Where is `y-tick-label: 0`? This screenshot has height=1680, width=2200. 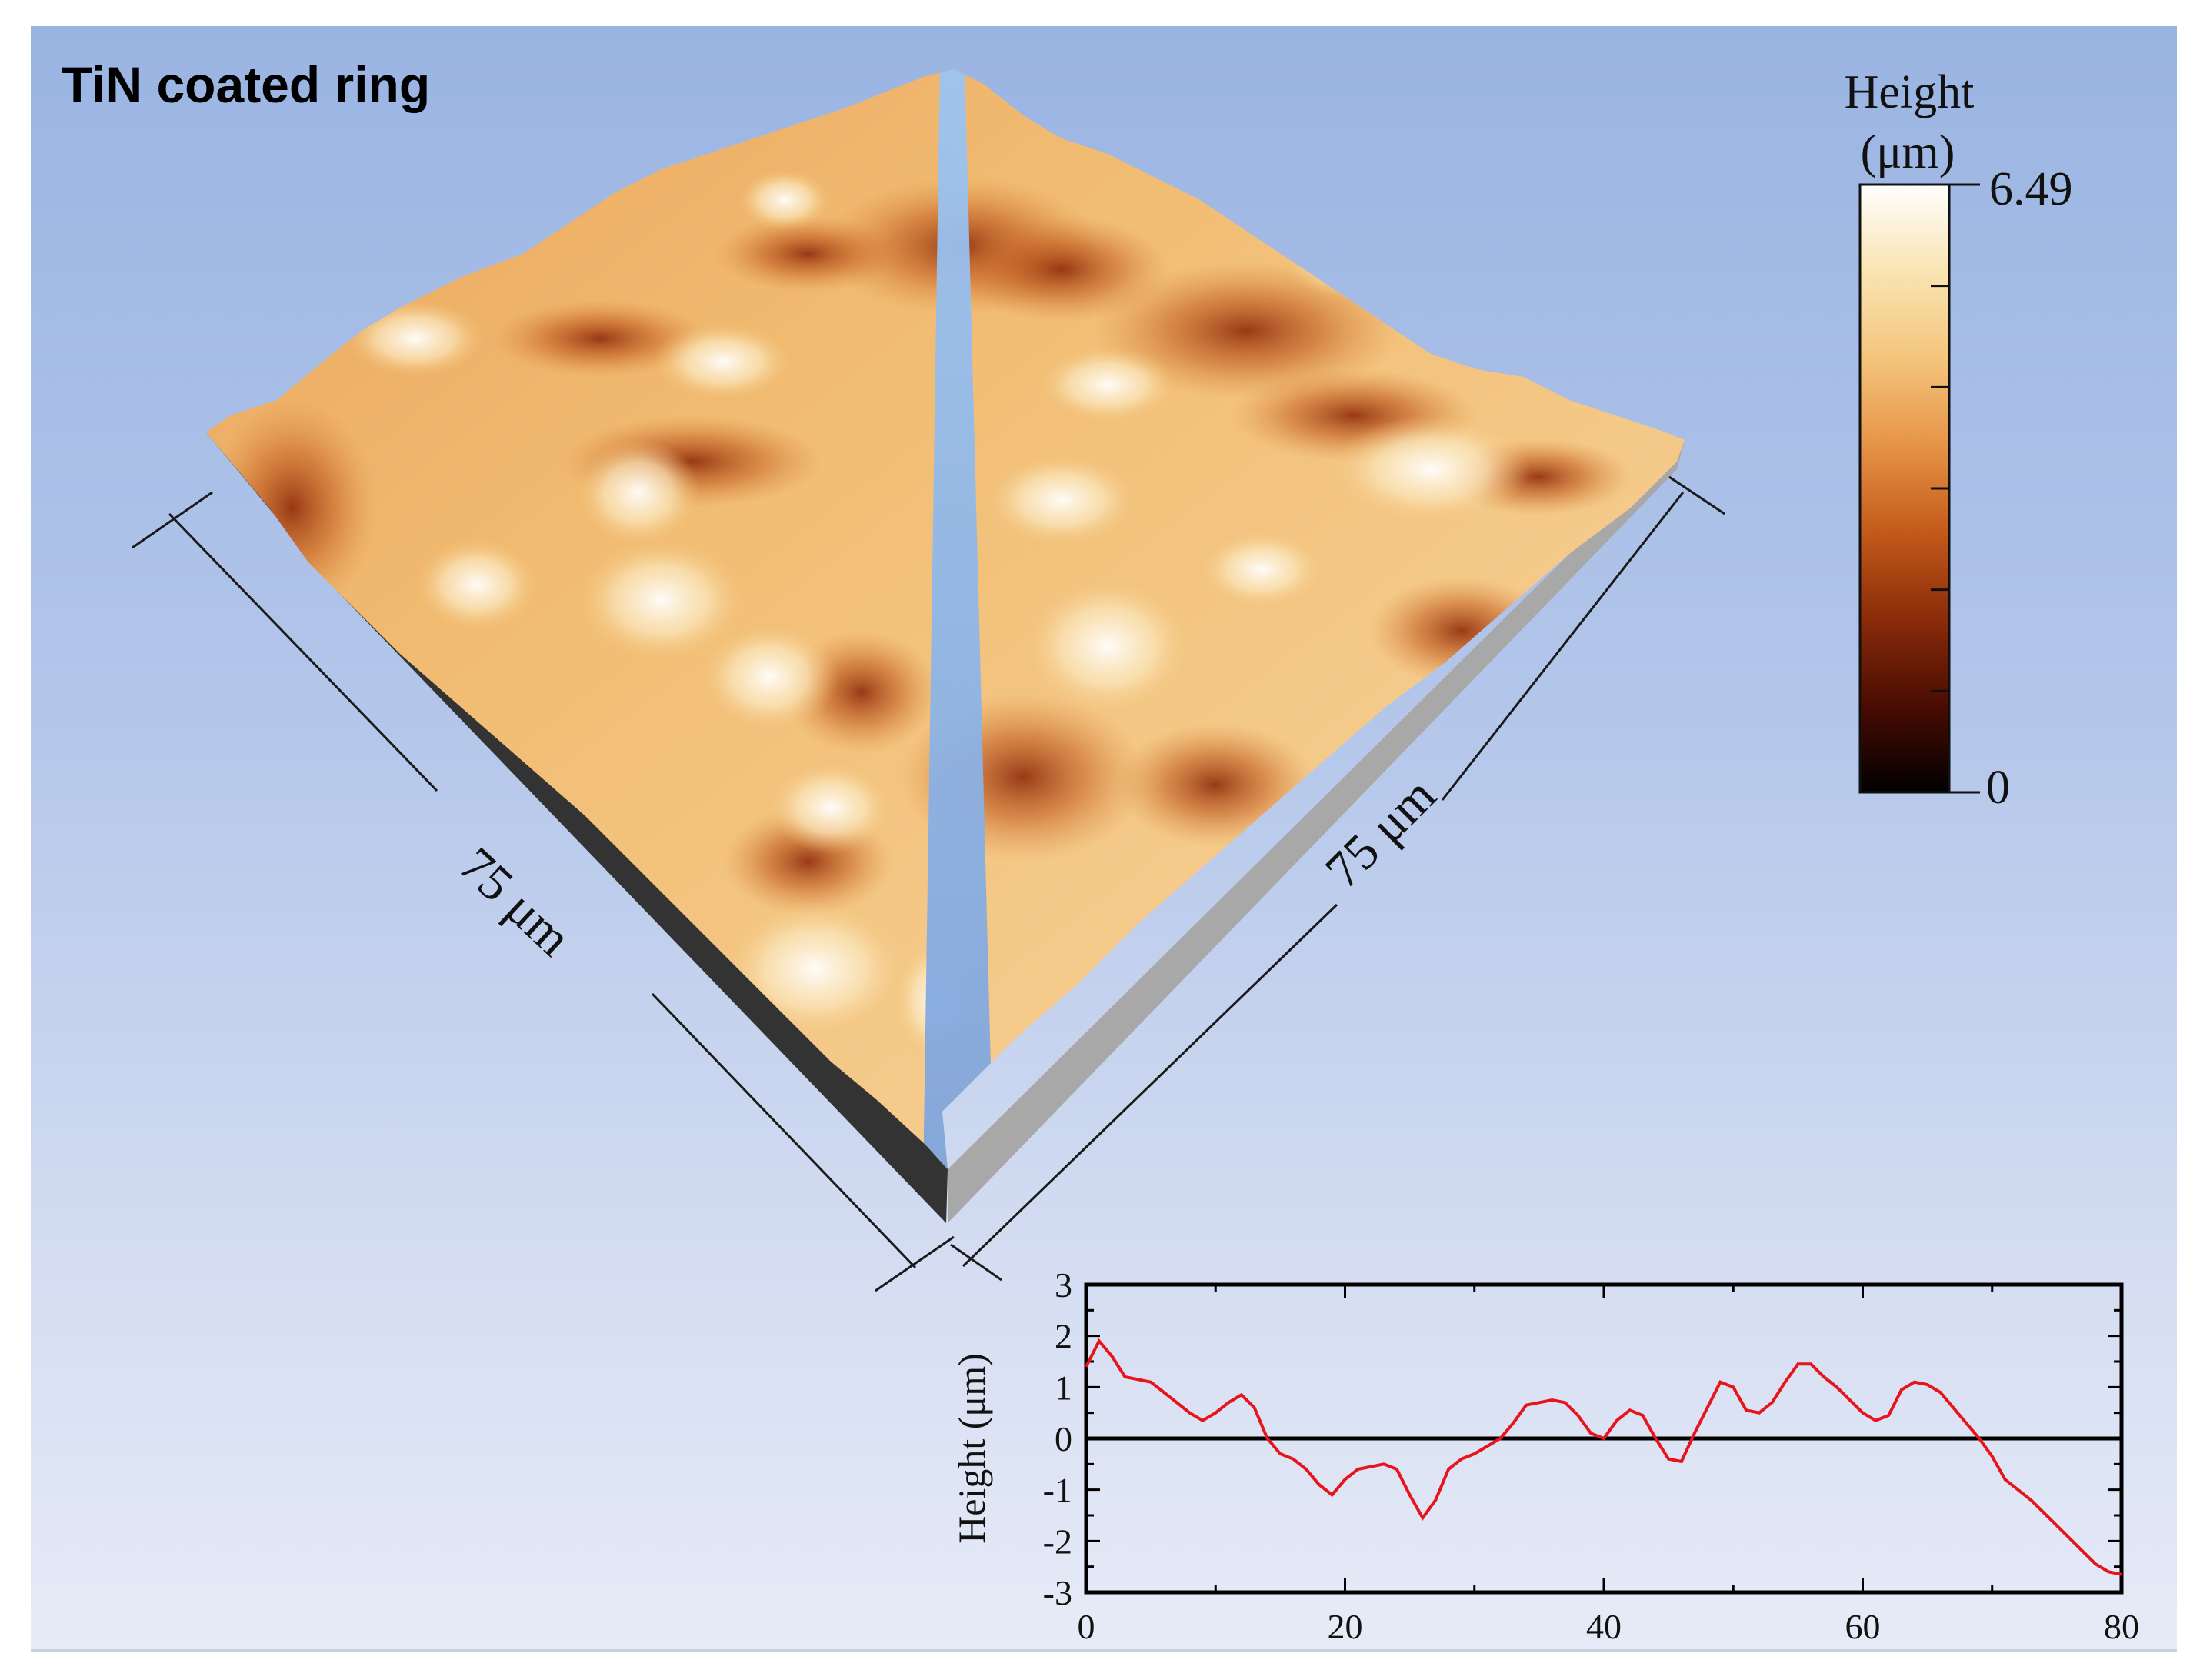
y-tick-label: 0 is located at coordinates (1063, 1438).